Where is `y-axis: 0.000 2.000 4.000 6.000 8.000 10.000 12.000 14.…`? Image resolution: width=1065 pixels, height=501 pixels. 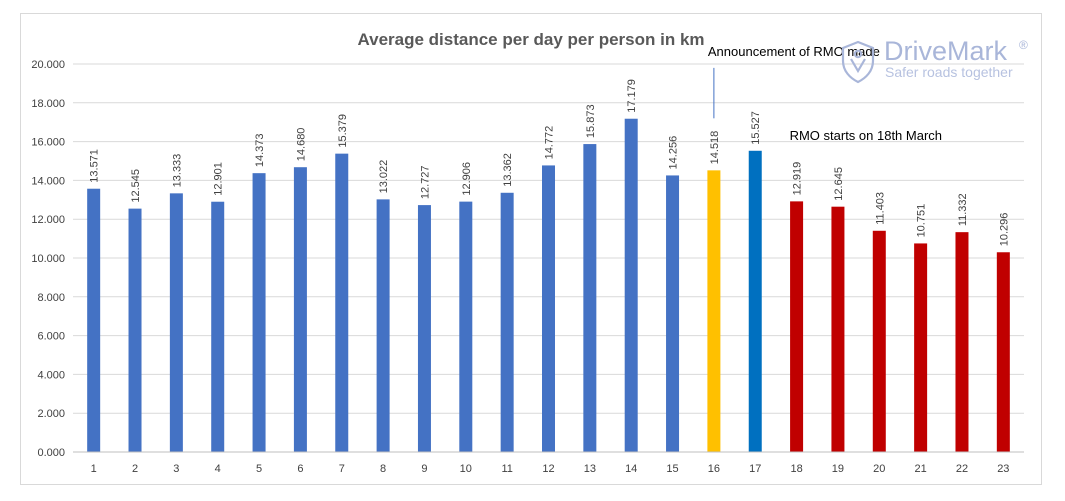
y-axis: 0.000 2.000 4.000 6.000 8.000 10.000 12.000 14.… is located at coordinates (48, 259).